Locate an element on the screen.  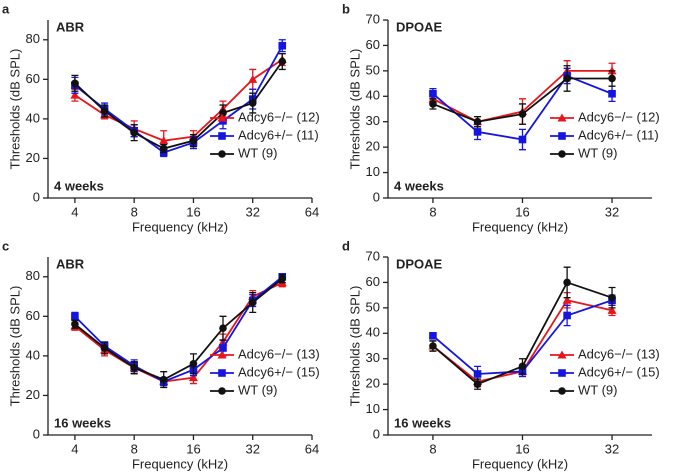
y-tick-label: 0 is located at coordinates (36, 196).